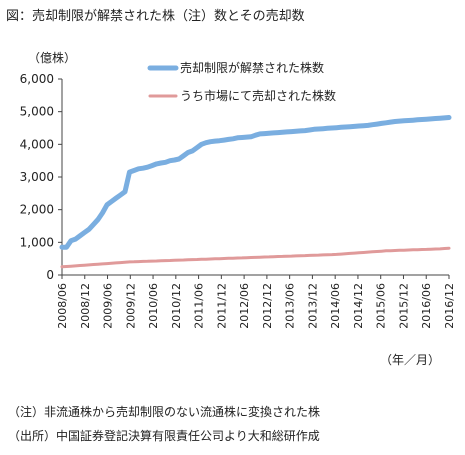  What do you see at coordinates (252, 67) in the screenshot?
I see `legend-label: 売却制限が解禁された株数` at bounding box center [252, 67].